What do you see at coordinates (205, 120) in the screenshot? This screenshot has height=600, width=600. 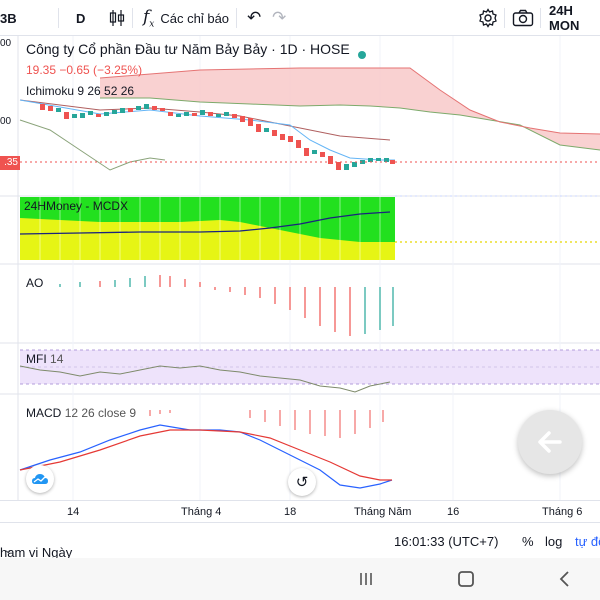 I see `kijun-line` at bounding box center [205, 120].